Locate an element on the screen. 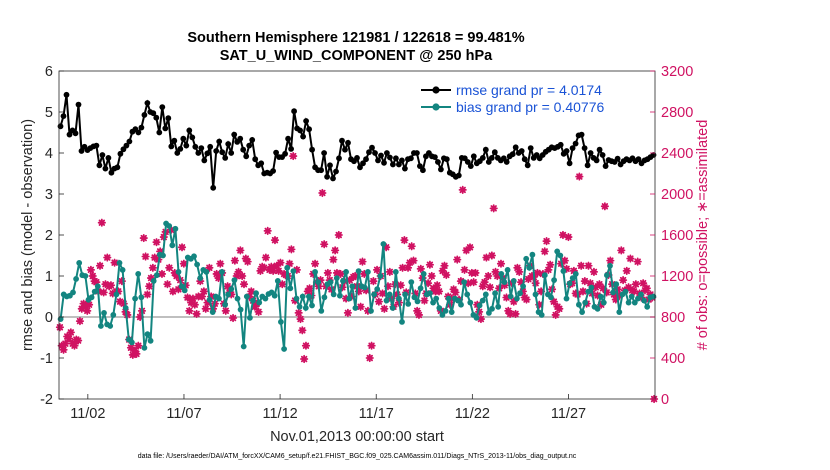 This screenshot has width=830, height=470. chart-title-line2: SAT_U_WIND_COMPONENT @ 250 hPa is located at coordinates (356, 56).